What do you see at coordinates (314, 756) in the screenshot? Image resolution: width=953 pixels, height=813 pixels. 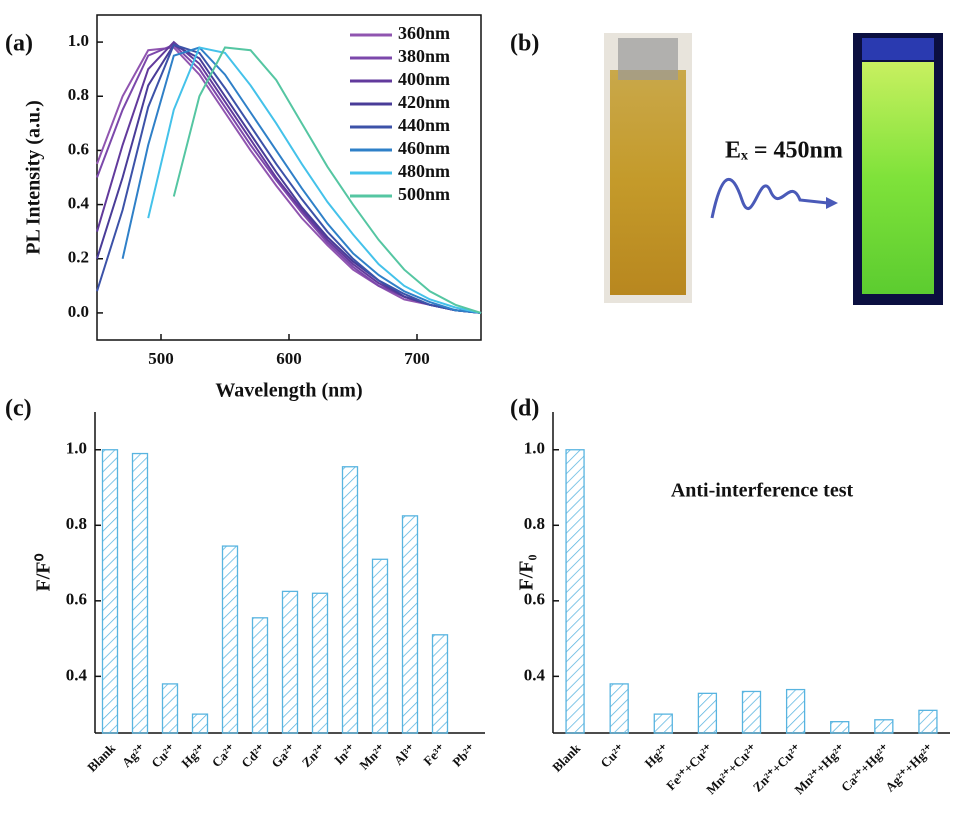 I see `x-tick-label: Zn²⁺` at bounding box center [314, 756].